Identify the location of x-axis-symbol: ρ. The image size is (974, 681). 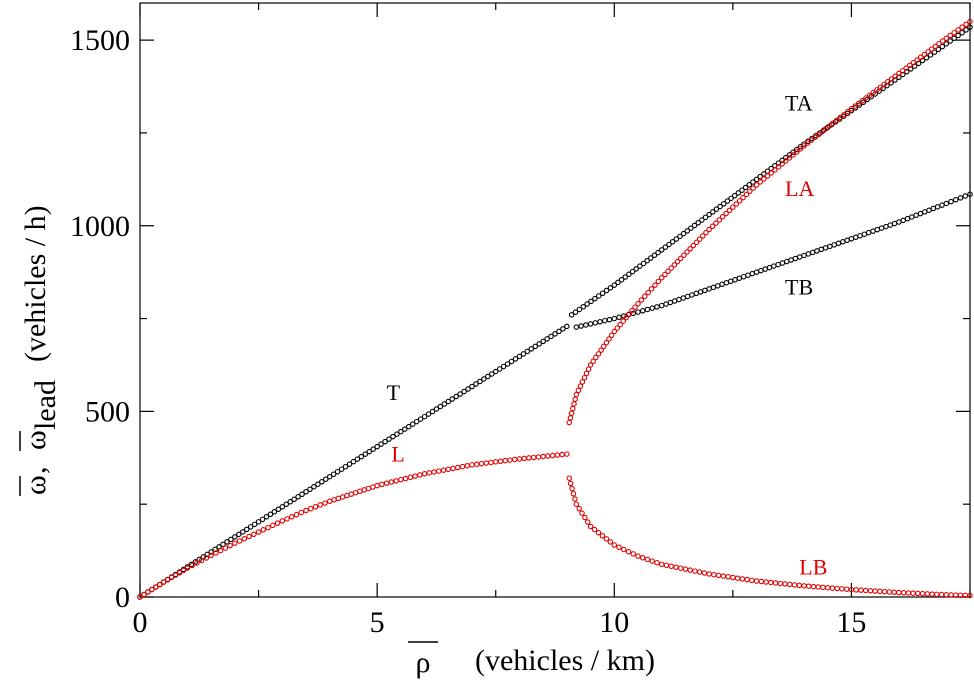
(423, 662).